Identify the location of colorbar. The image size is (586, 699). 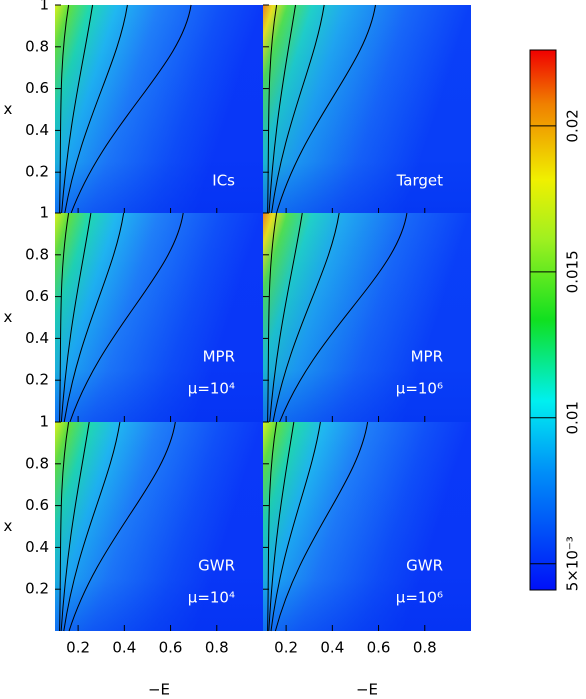
(543, 320).